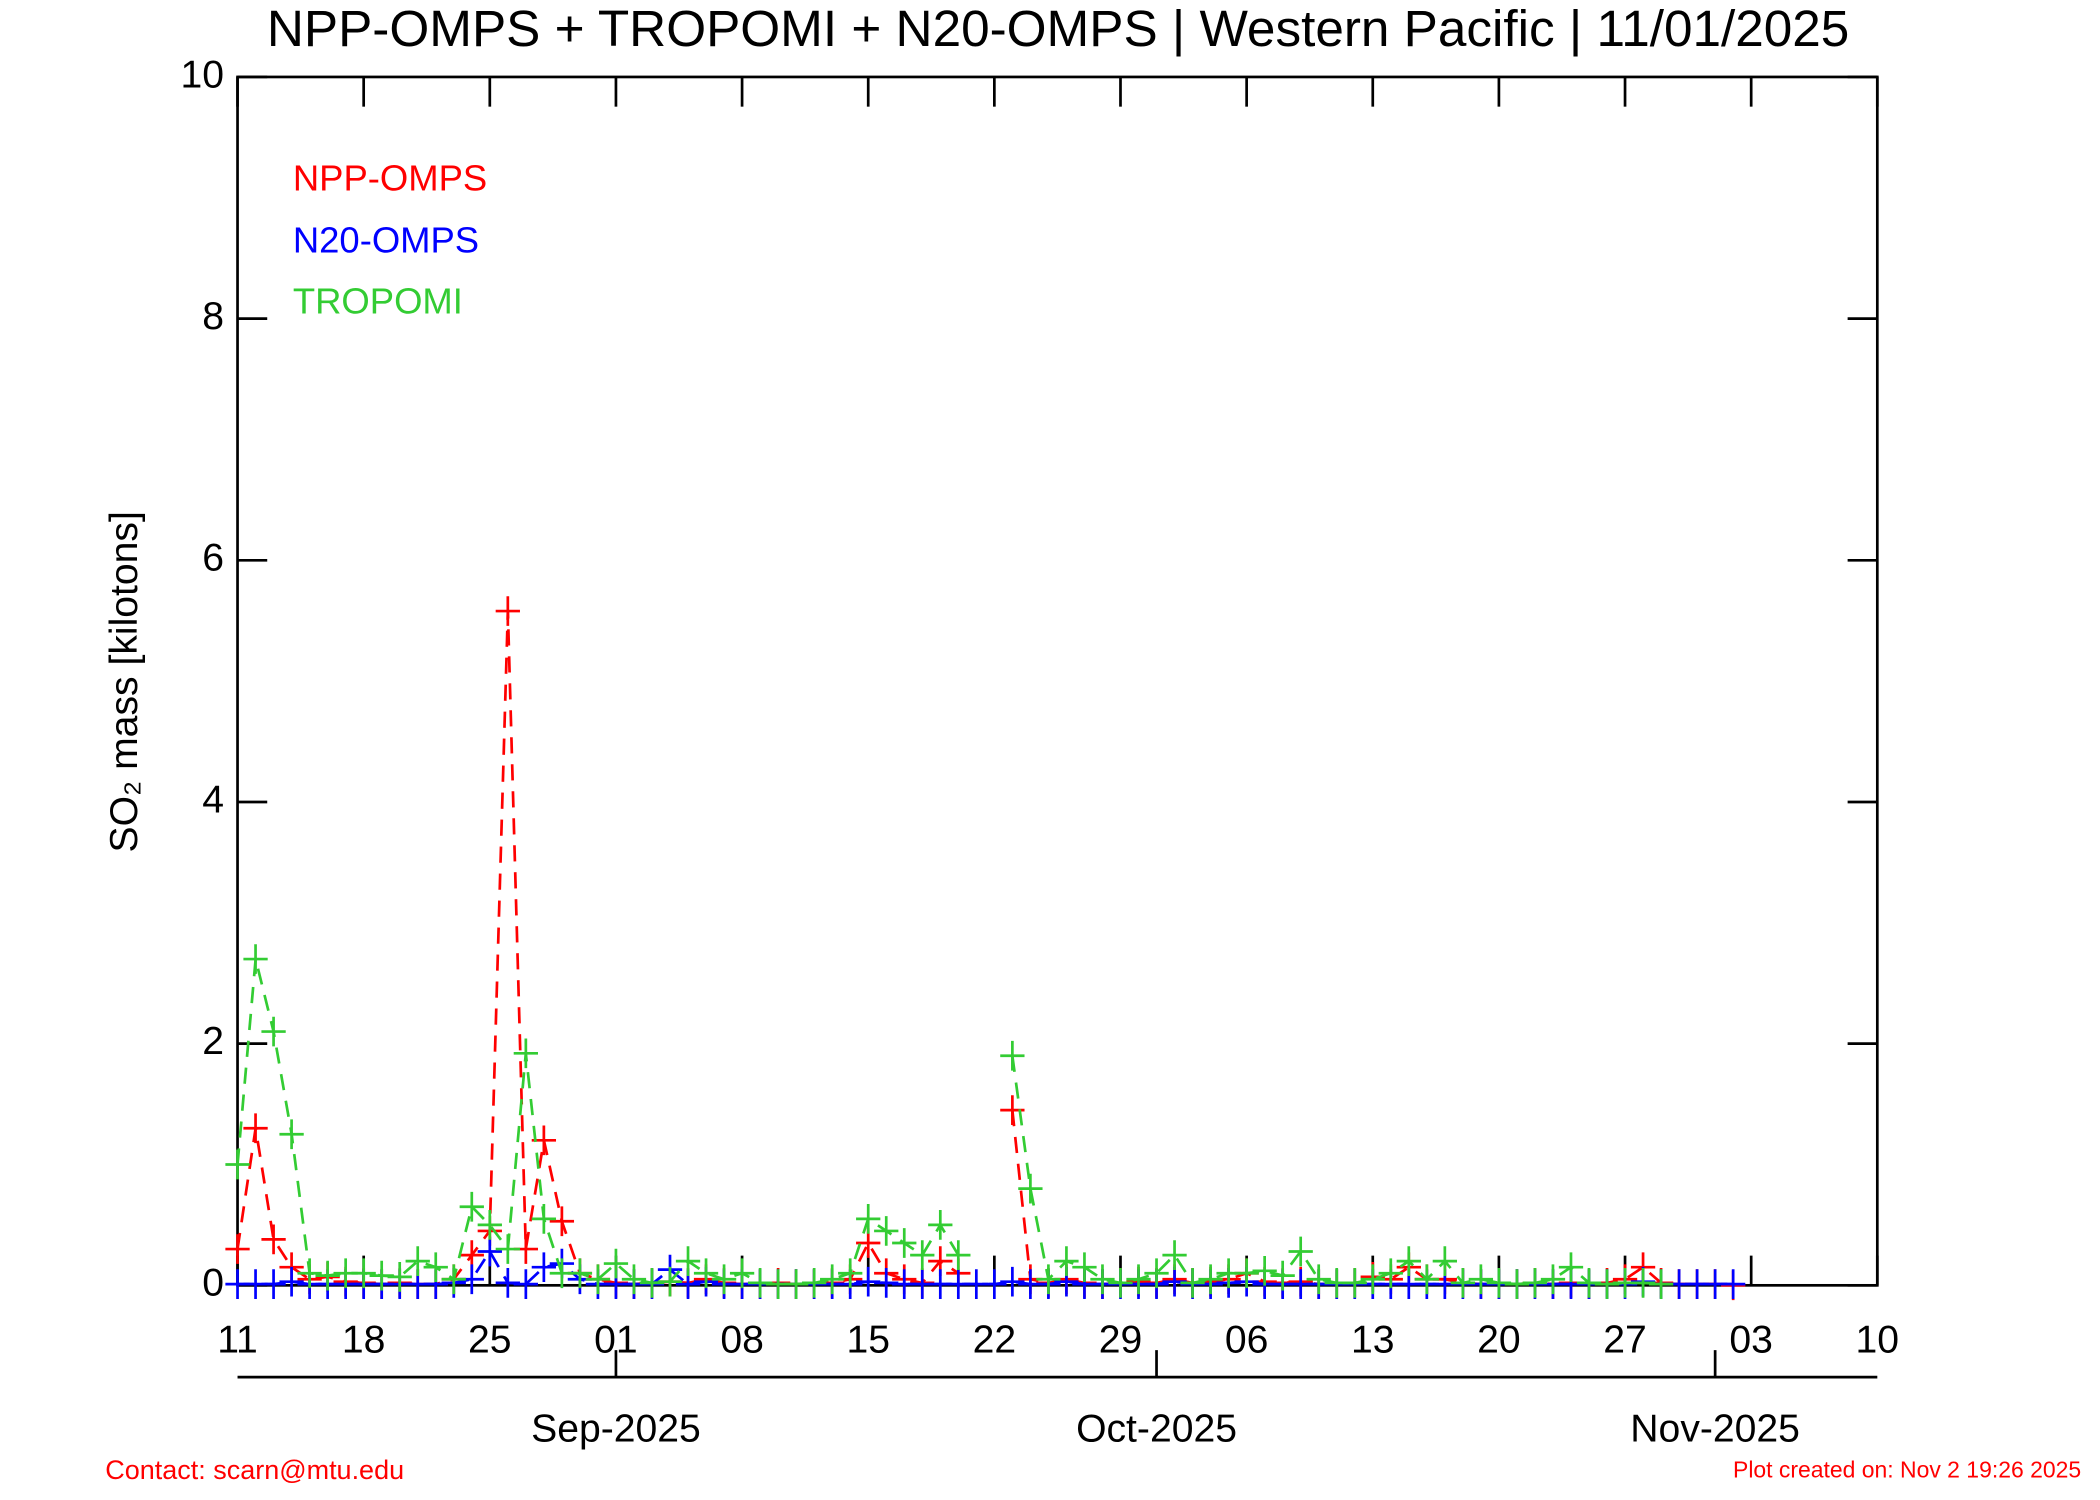  I want to click on x-tick-label: 27, so click(1625, 1339).